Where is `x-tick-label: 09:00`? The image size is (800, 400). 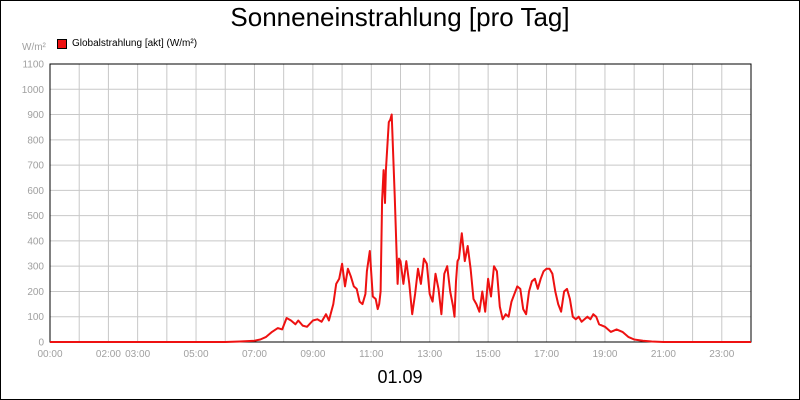 x-tick-label: 09:00 is located at coordinates (312, 354).